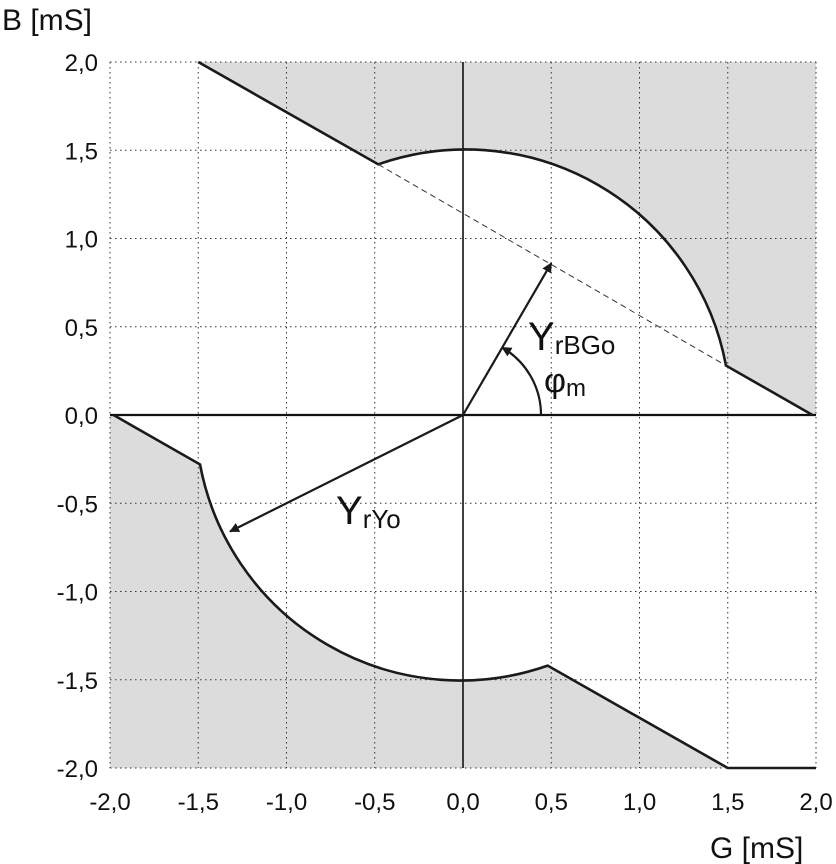  I want to click on y-tick-label: -2,0, so click(77, 769).